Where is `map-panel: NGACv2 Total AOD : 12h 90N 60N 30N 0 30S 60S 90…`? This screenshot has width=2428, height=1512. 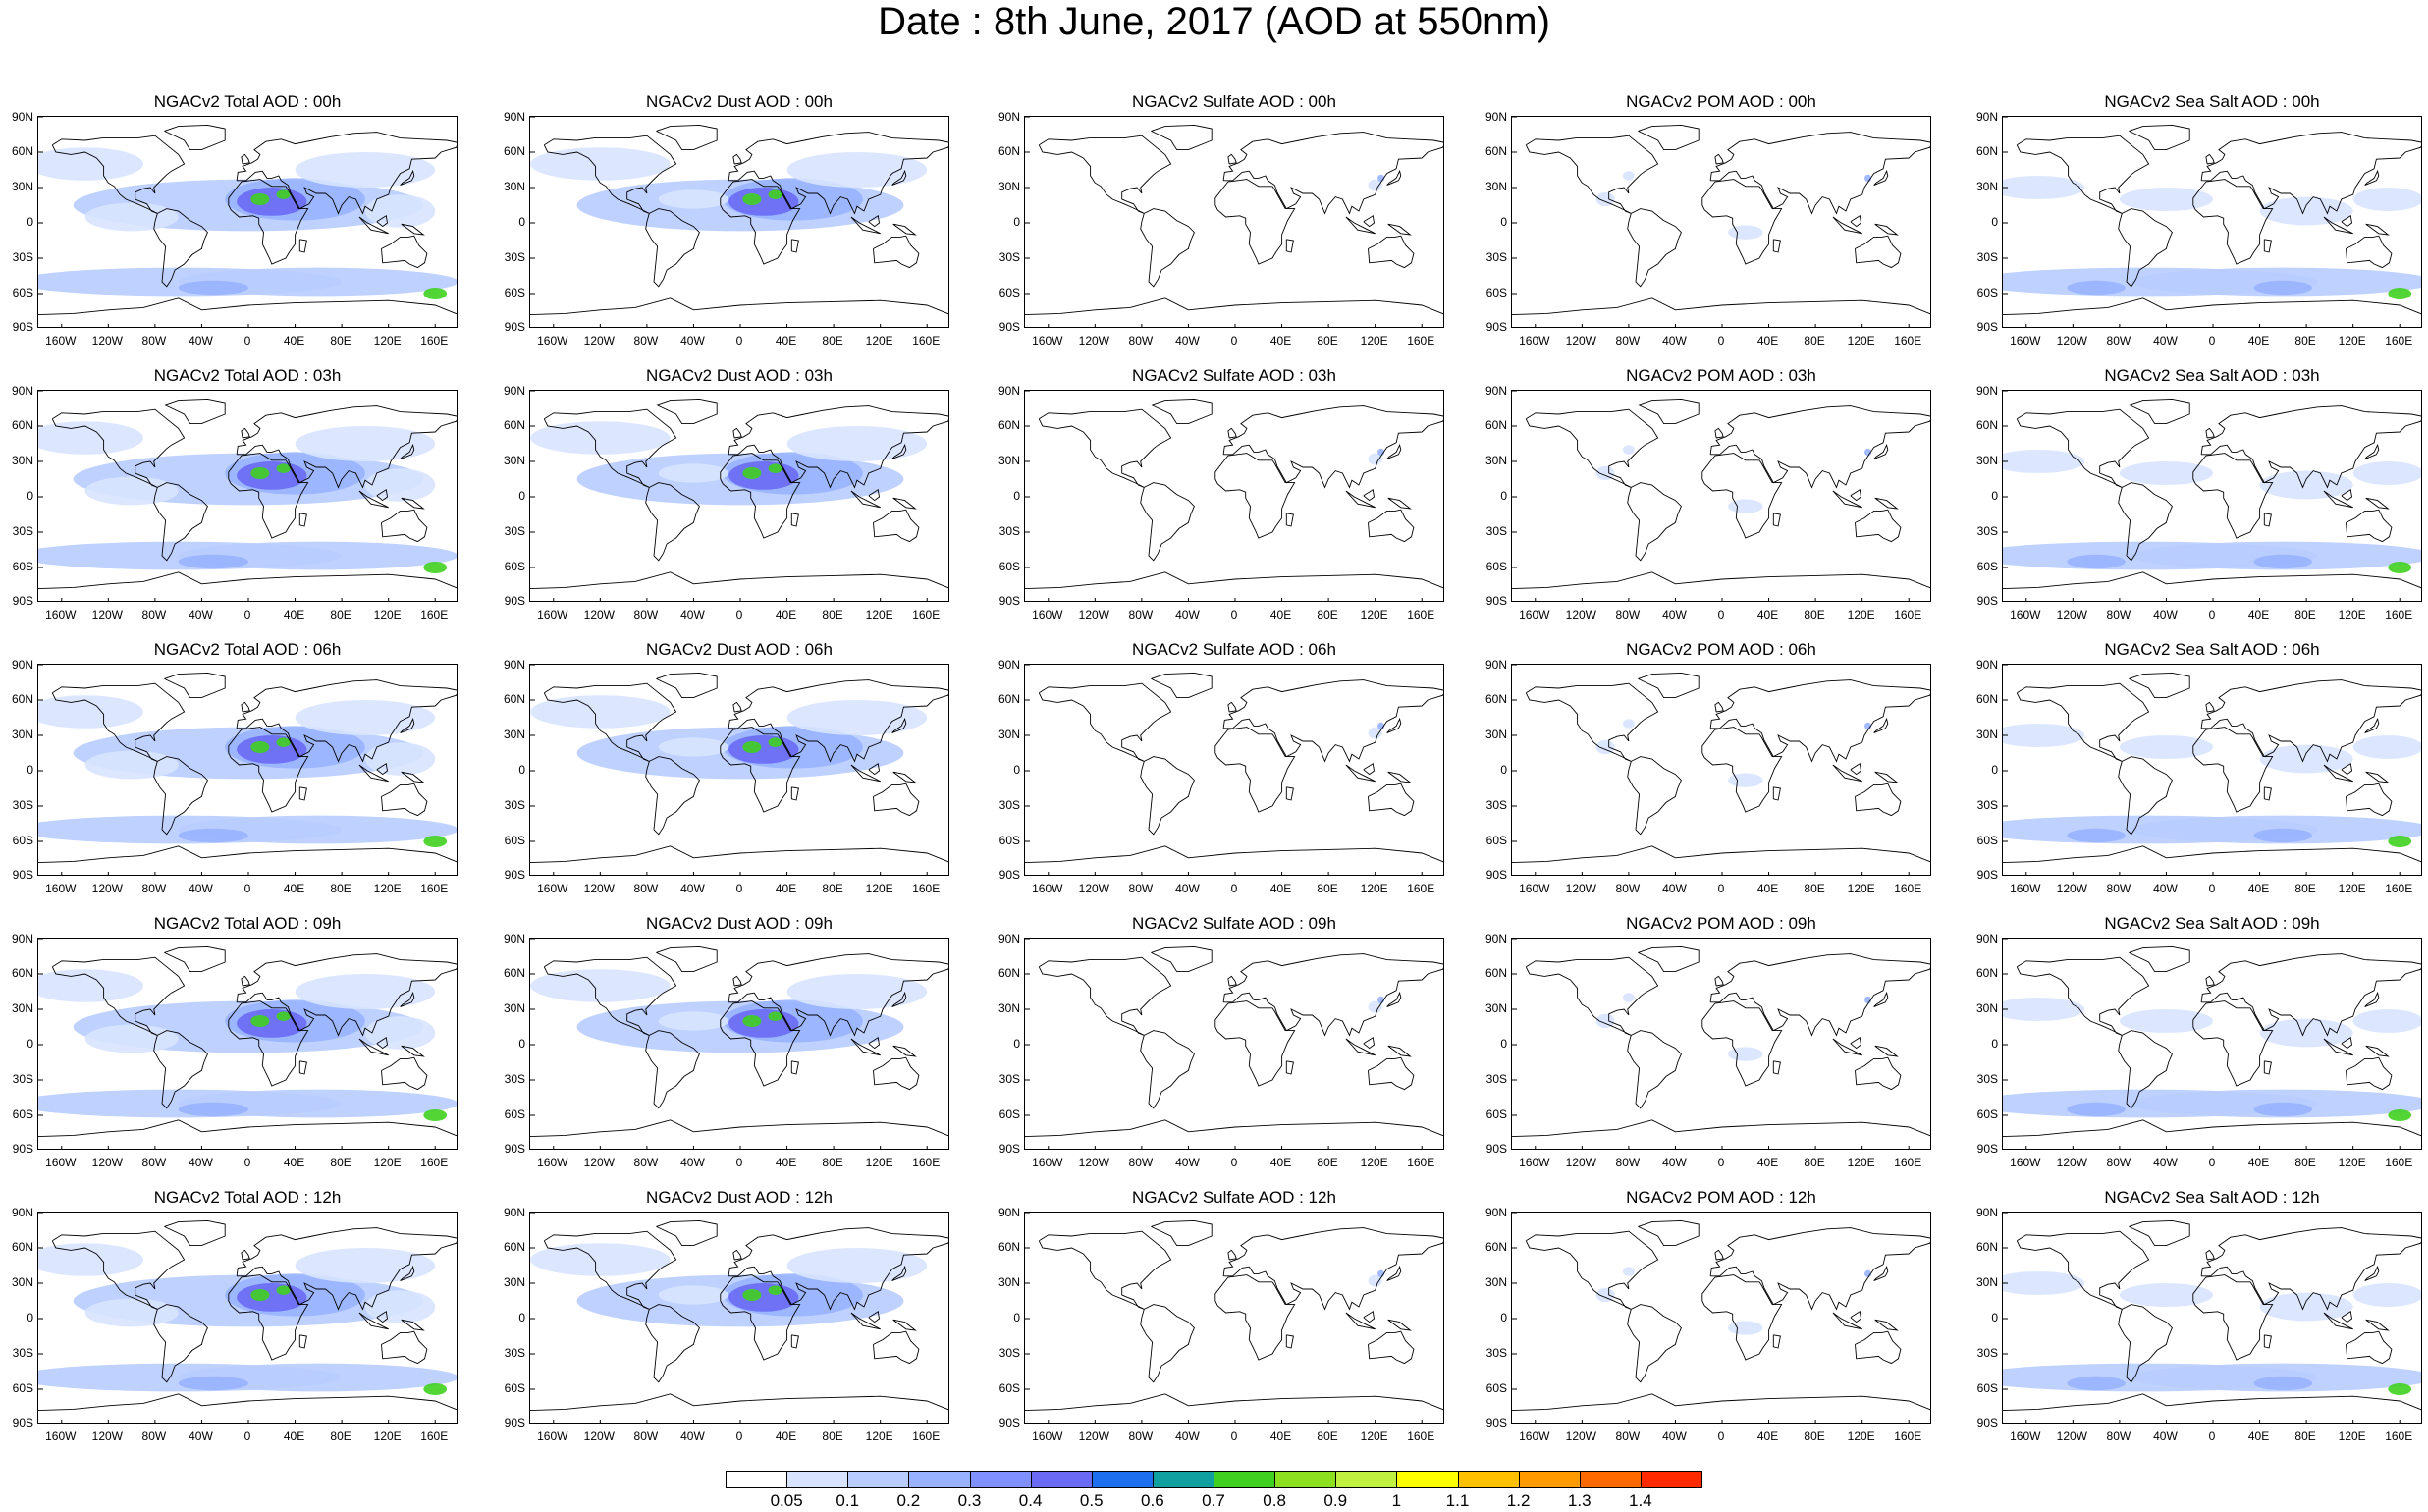 map-panel: NGACv2 Total AOD : 12h 90N 60N 30N 0 30S 60S 90… is located at coordinates (235, 1316).